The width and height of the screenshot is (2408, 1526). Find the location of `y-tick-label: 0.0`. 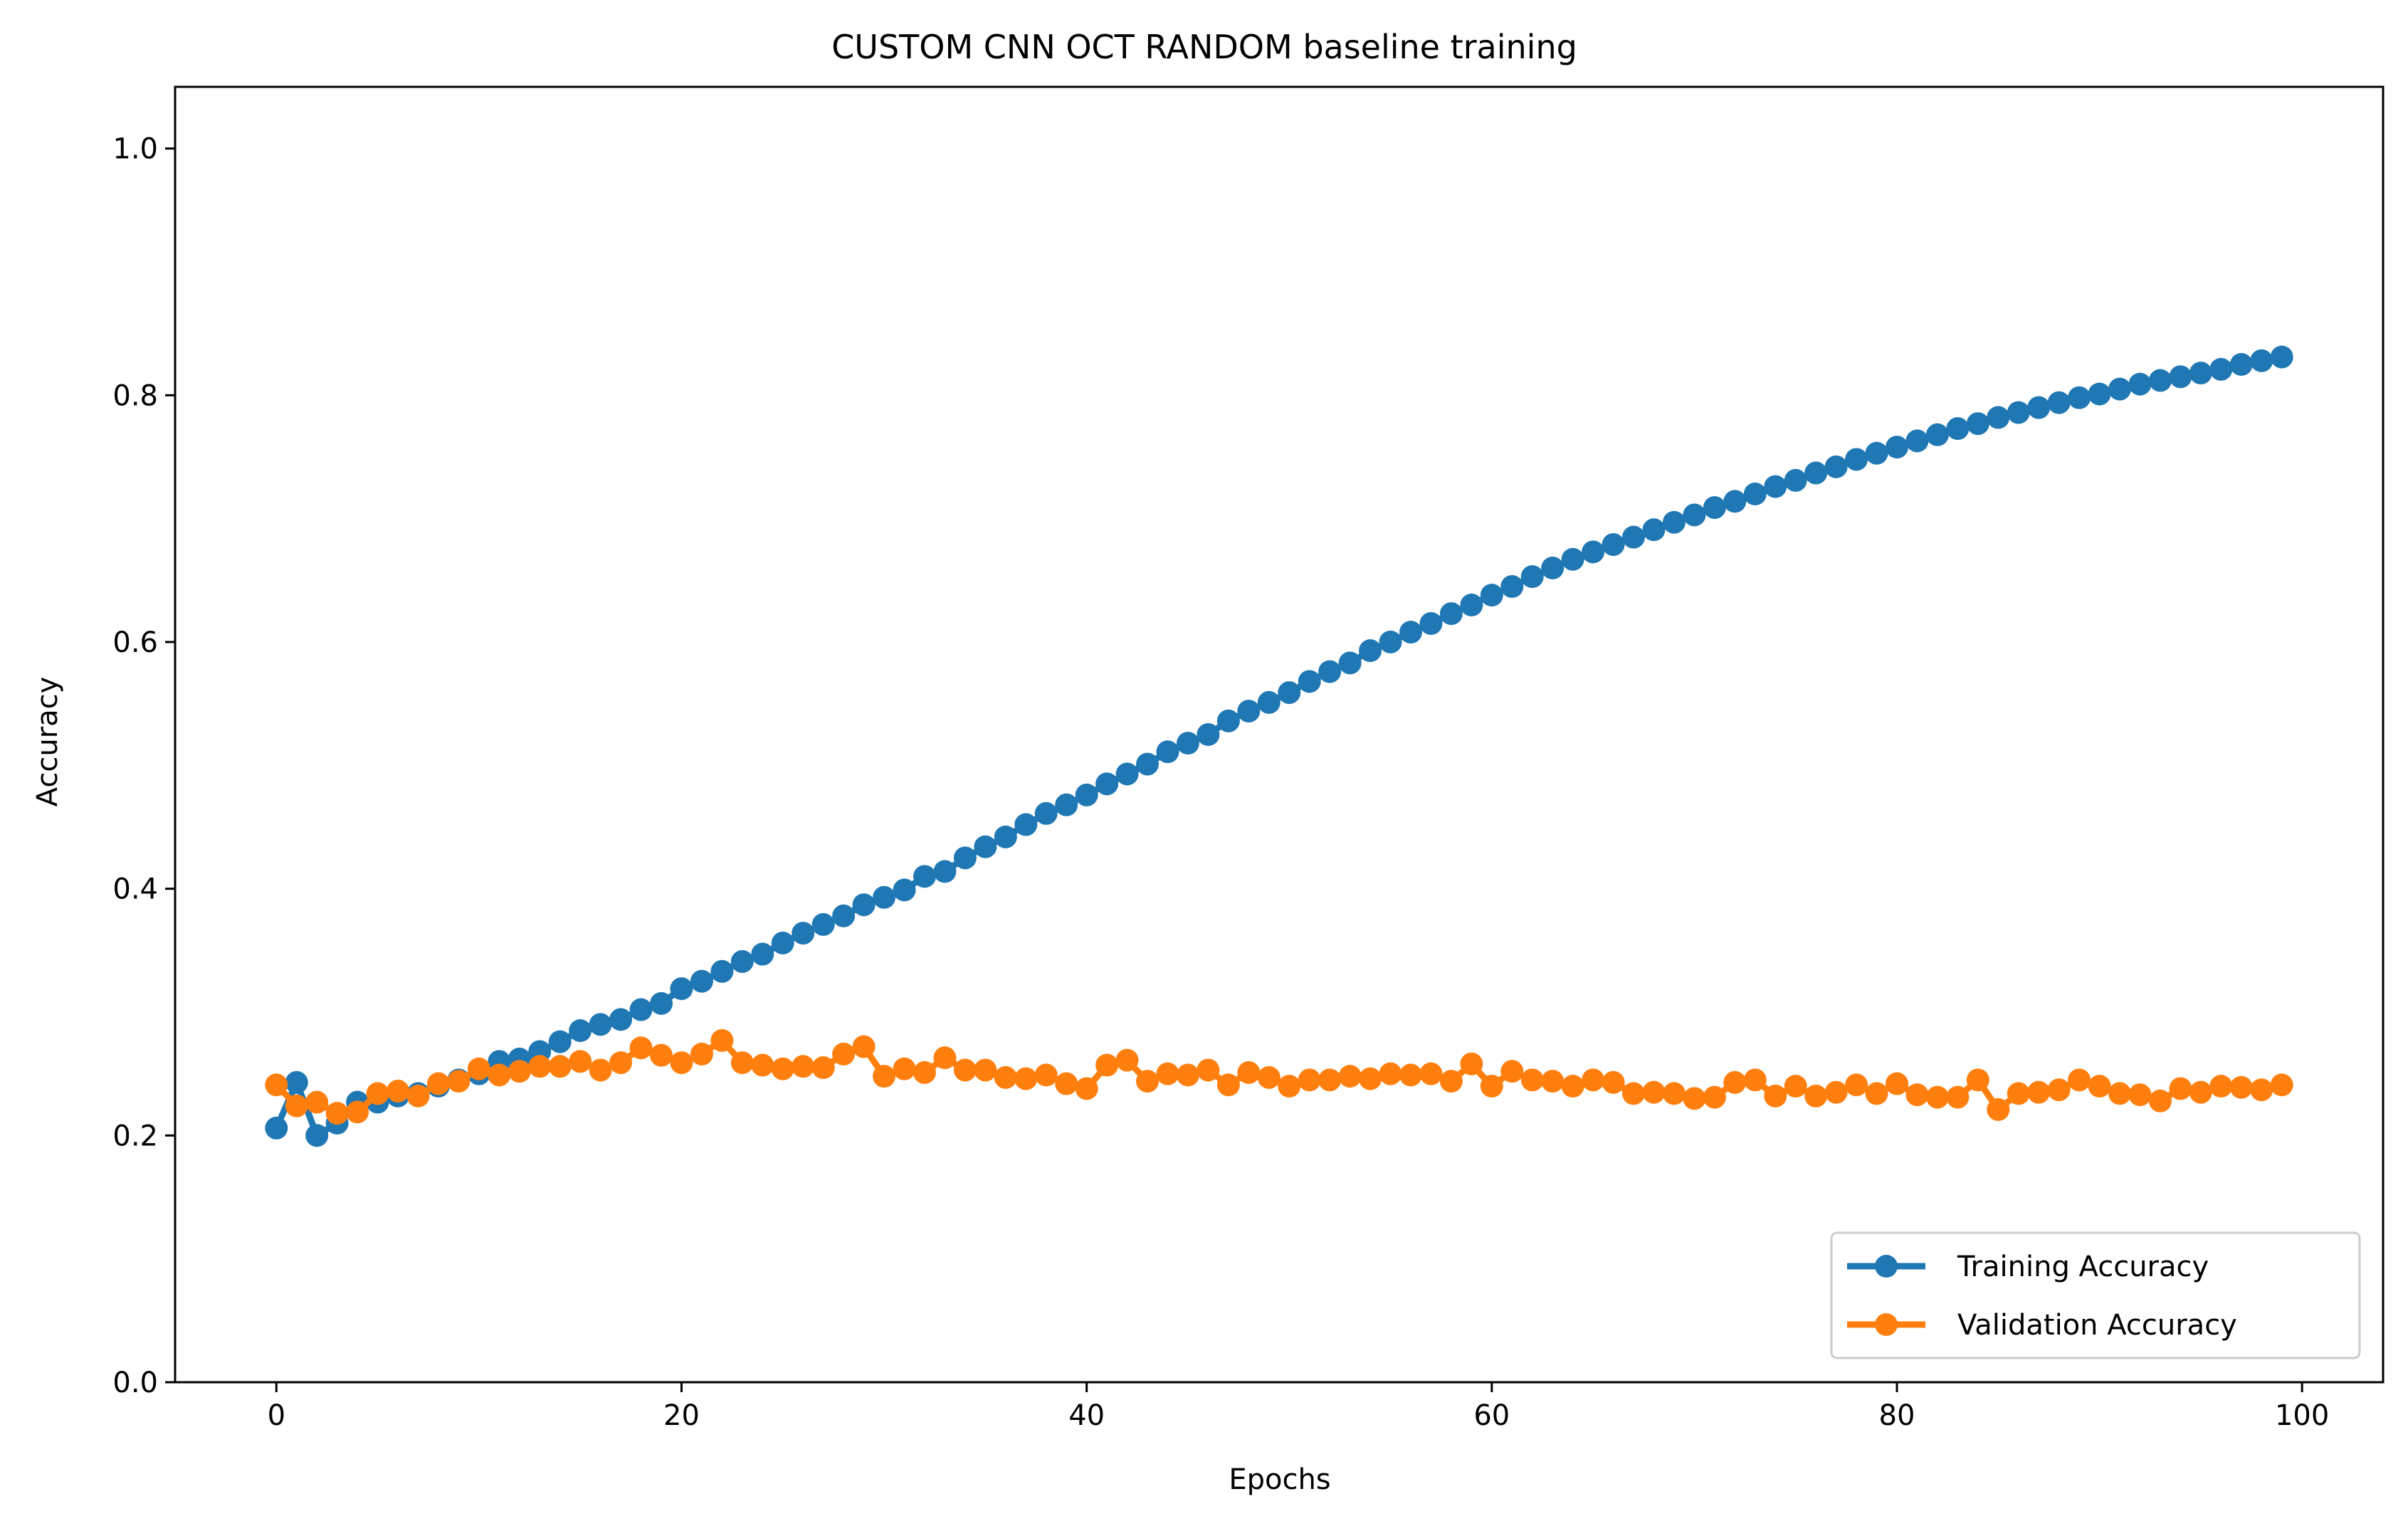

y-tick-label: 0.0 is located at coordinates (135, 1383).